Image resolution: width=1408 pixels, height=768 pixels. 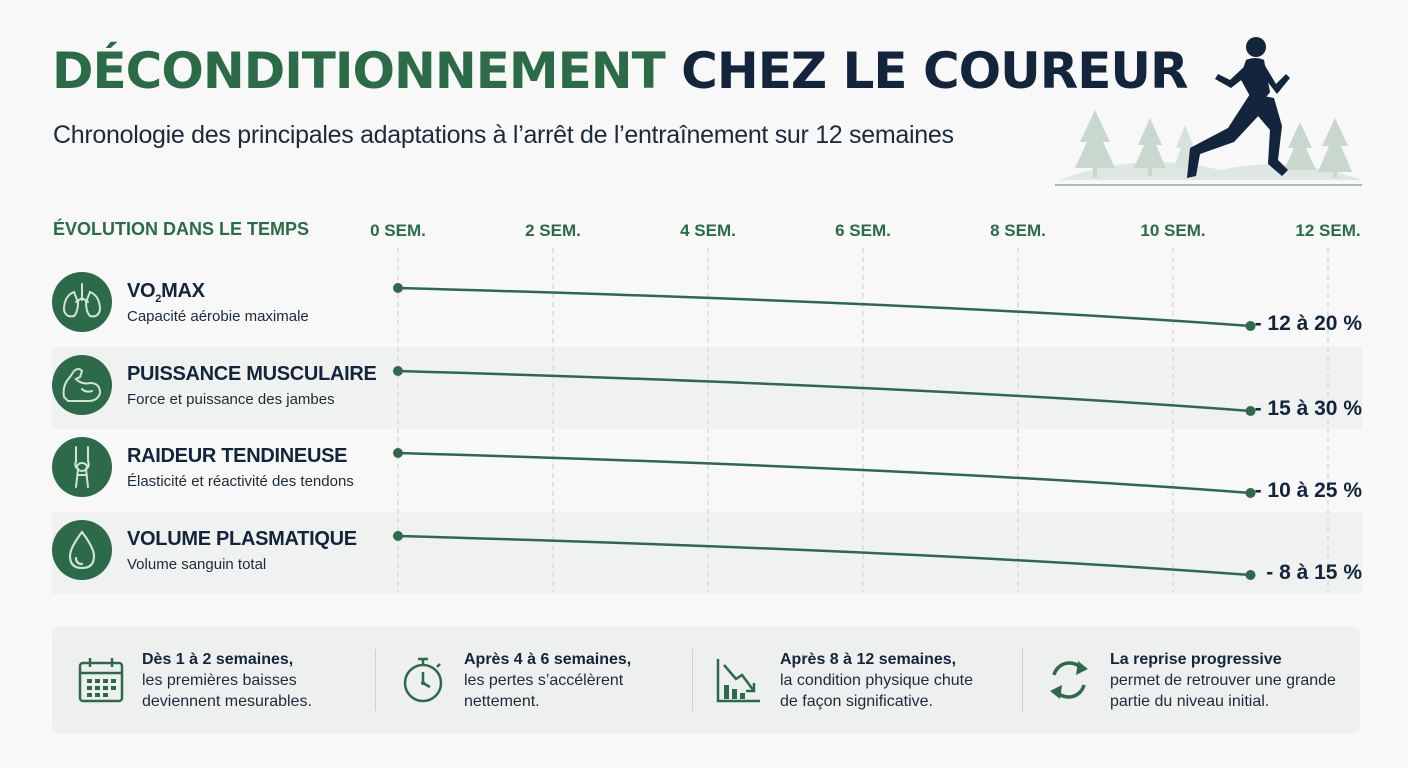 What do you see at coordinates (242, 539) in the screenshot?
I see `series-name: VOLUME PLASMATIQUE` at bounding box center [242, 539].